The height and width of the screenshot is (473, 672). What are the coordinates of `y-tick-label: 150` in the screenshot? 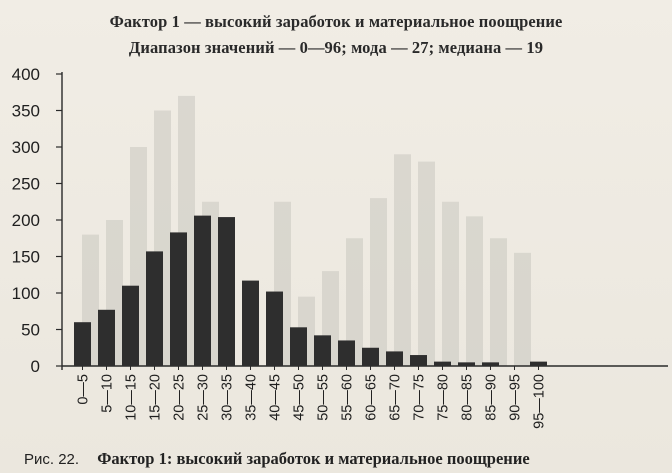 It's located at (26, 257).